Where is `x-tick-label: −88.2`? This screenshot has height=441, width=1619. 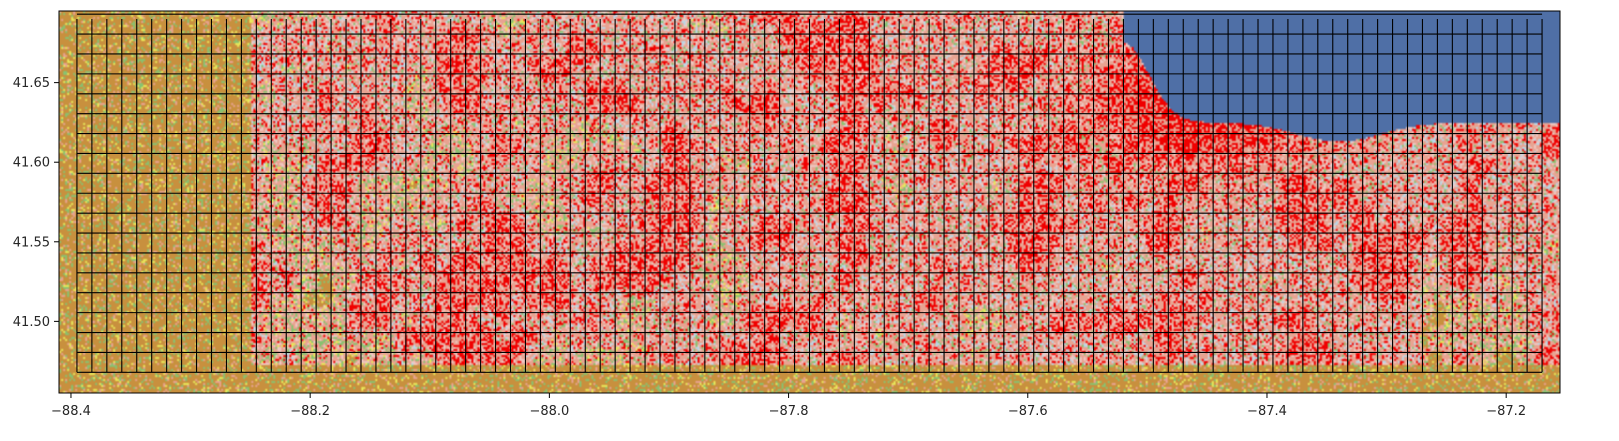 x-tick-label: −88.2 is located at coordinates (310, 411).